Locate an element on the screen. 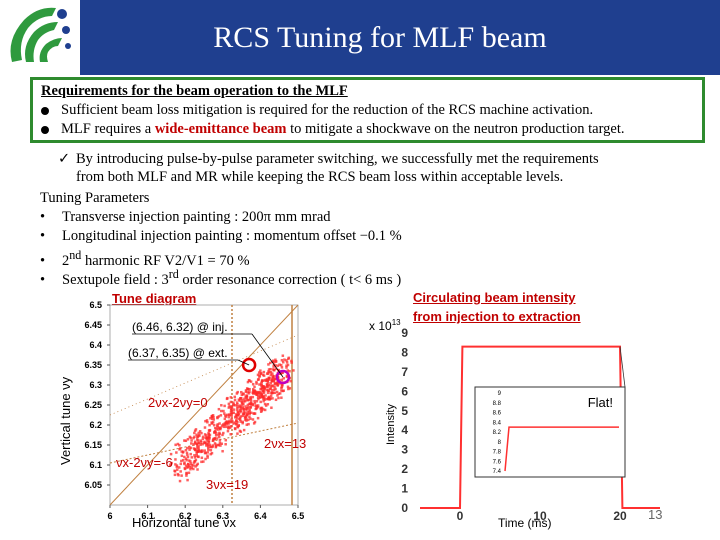 This screenshot has width=720, height=540. requirement-text: MLF requires a is located at coordinates (108, 129).